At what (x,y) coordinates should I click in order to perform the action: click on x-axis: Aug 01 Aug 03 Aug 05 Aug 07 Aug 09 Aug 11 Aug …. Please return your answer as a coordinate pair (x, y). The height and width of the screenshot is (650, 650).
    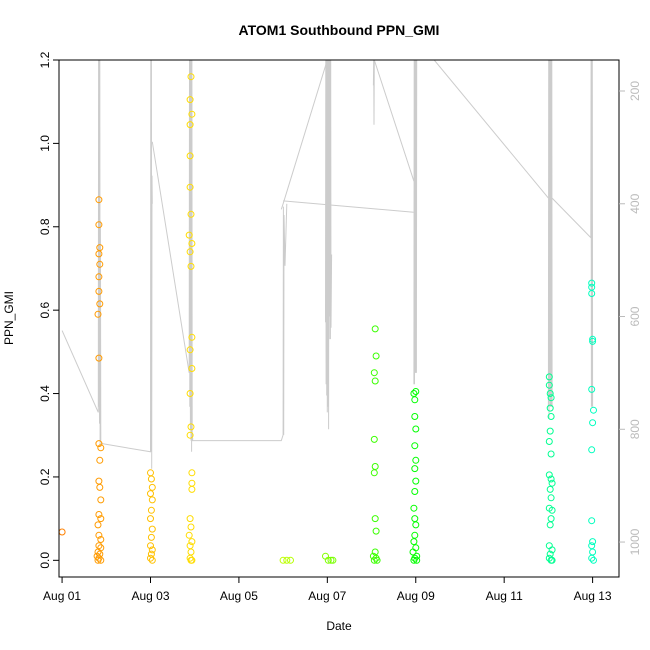
    Looking at the image, I should click on (327, 590).